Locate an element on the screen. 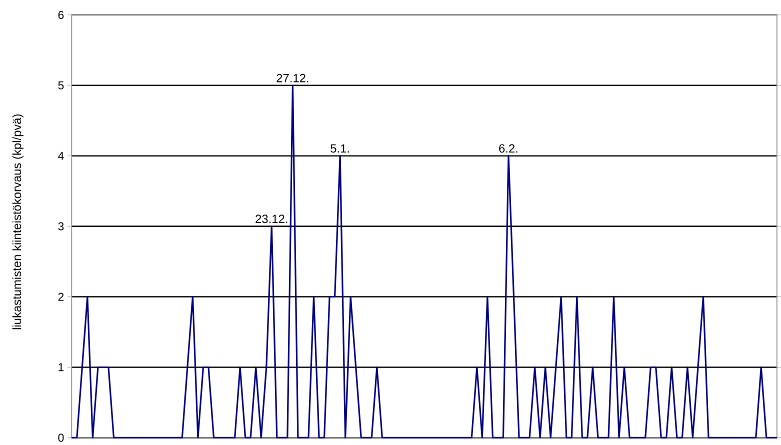 Image resolution: width=781 pixels, height=445 pixels. annotation: 27.12. is located at coordinates (292, 78).